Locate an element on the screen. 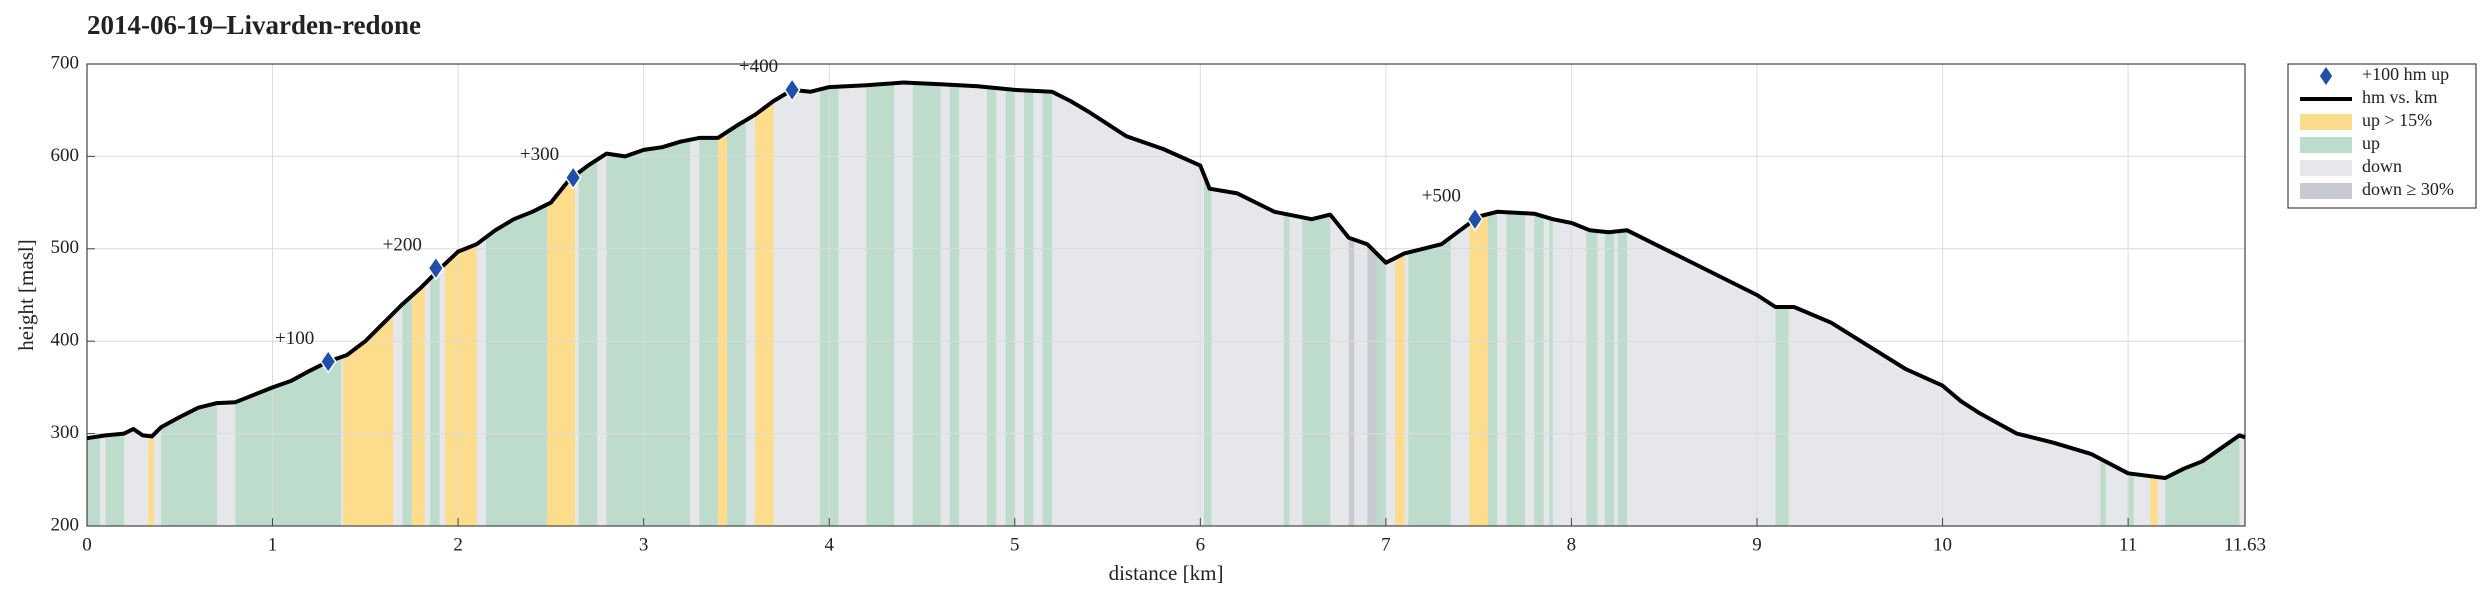 This screenshot has height=601, width=2485. x-tick-label: 8 is located at coordinates (1572, 544).